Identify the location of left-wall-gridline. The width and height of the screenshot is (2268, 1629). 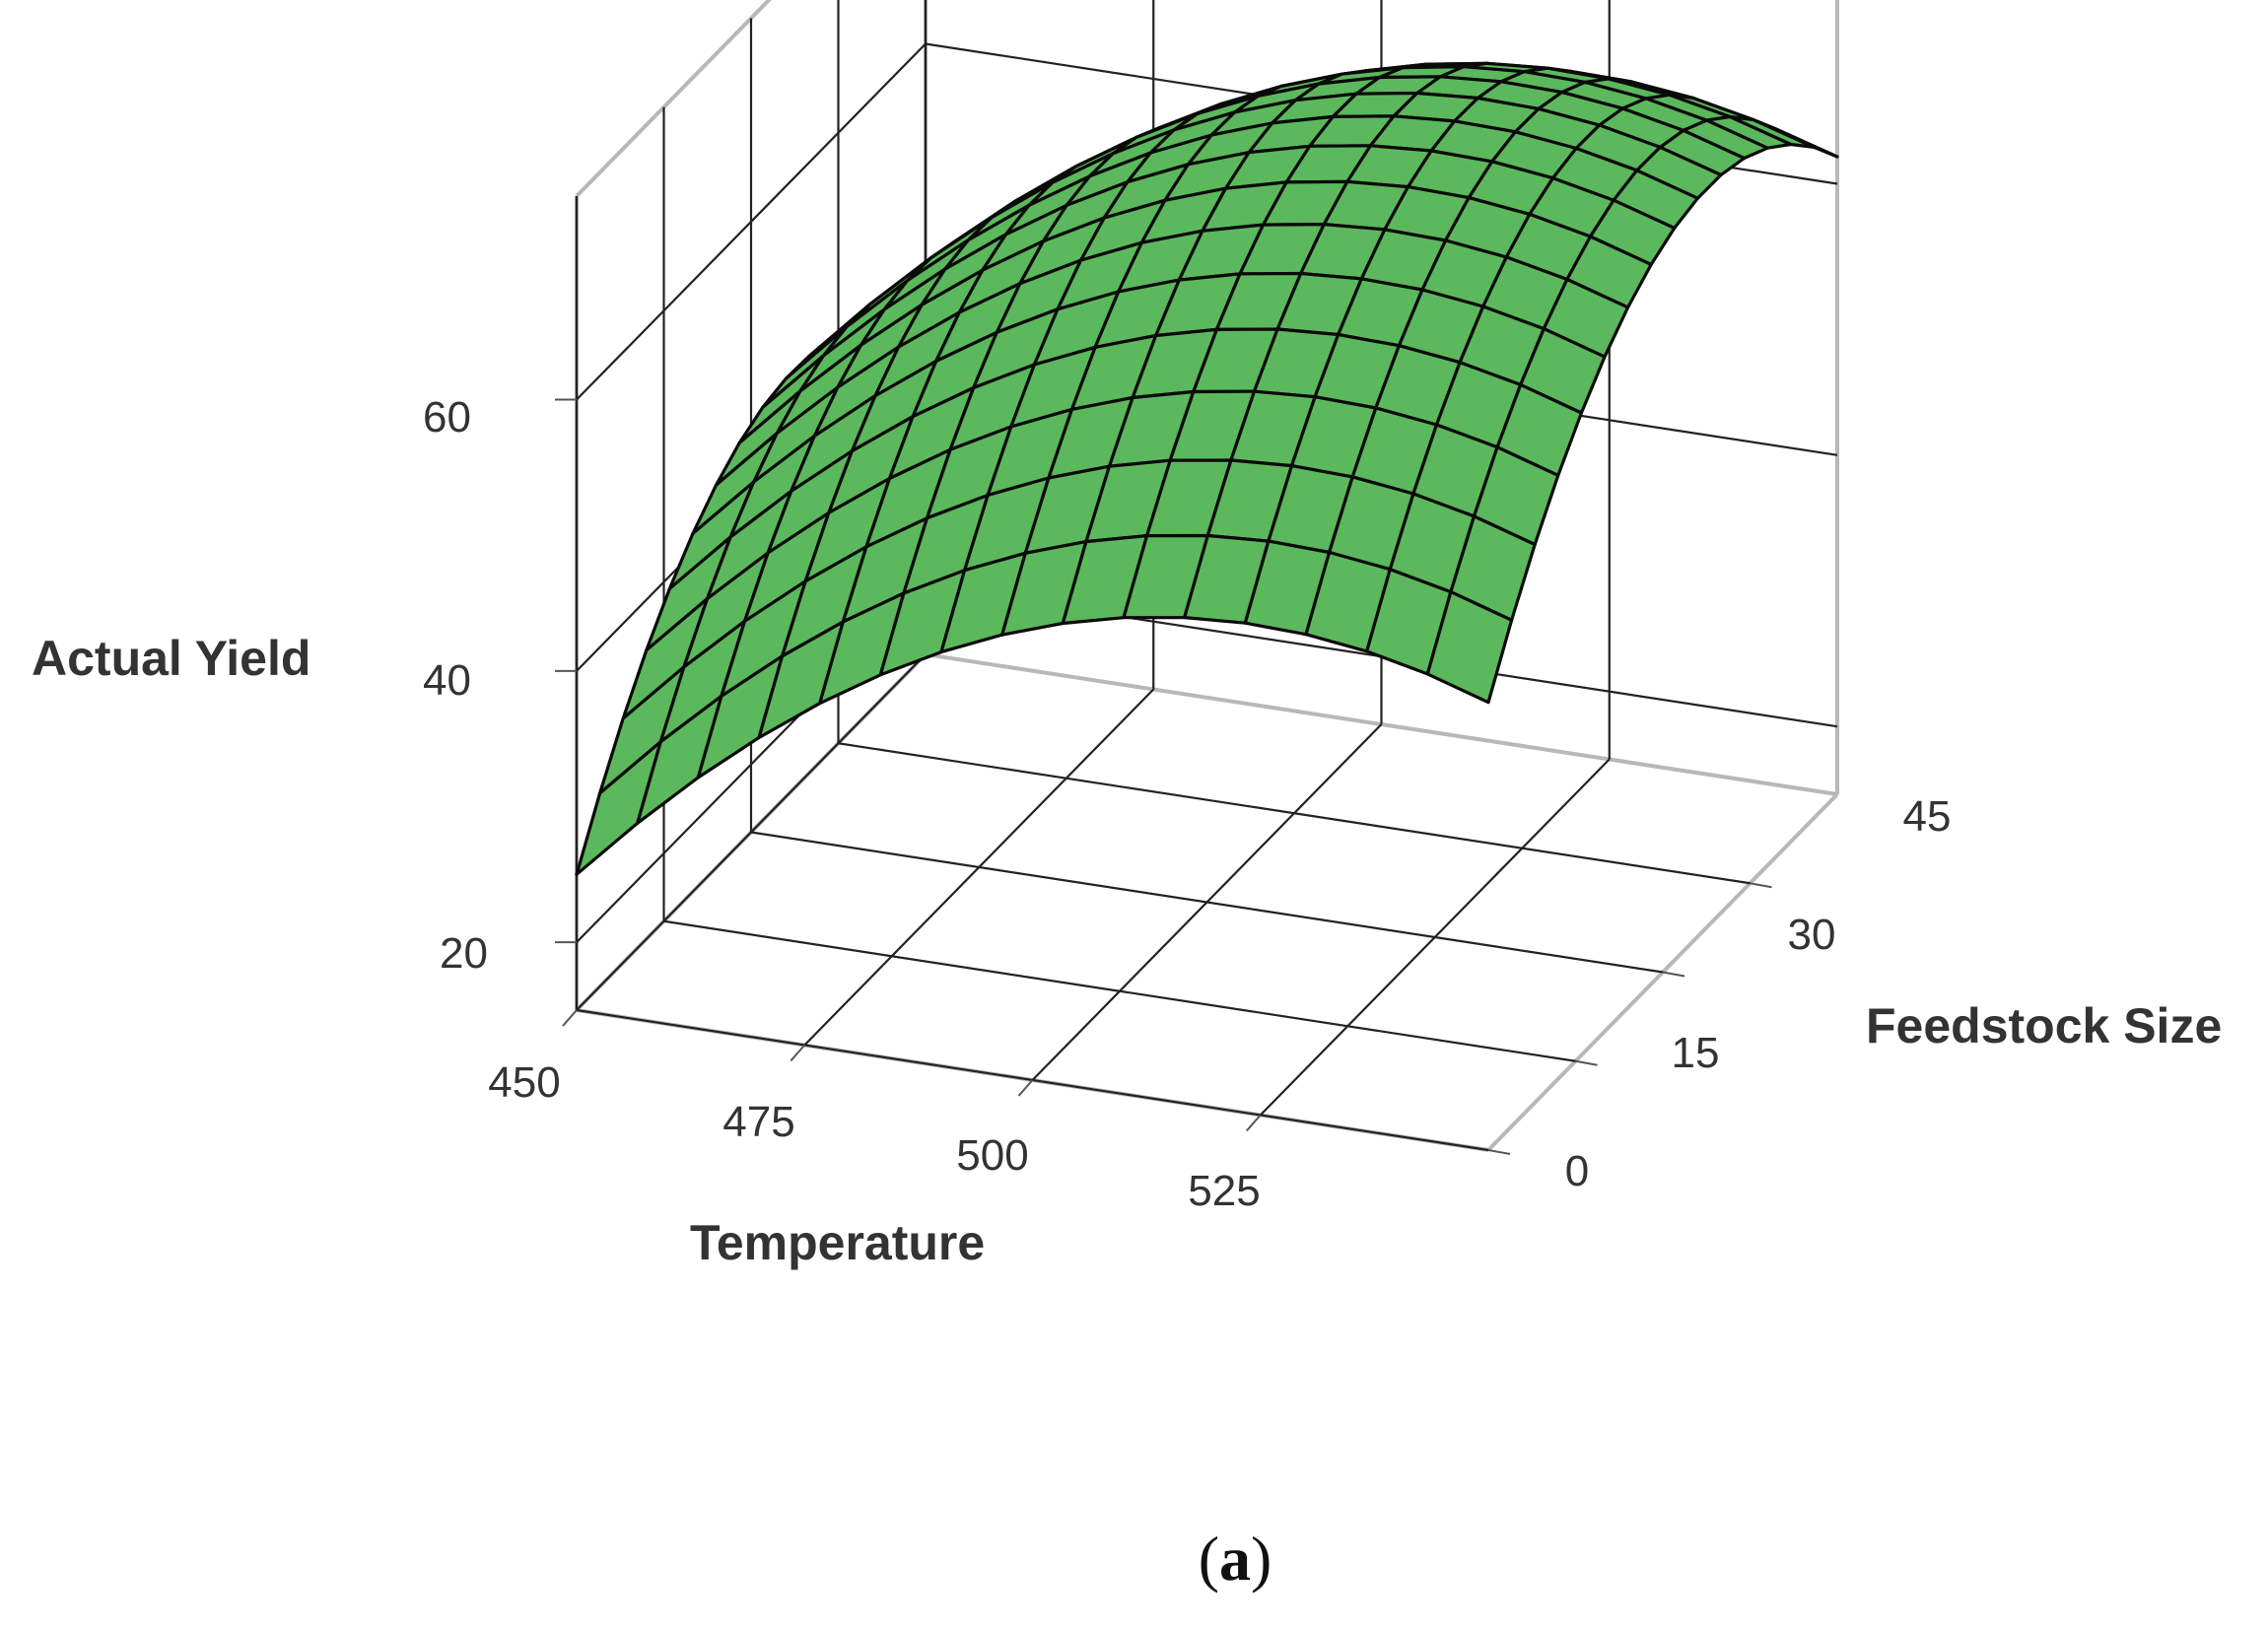
(751, 221).